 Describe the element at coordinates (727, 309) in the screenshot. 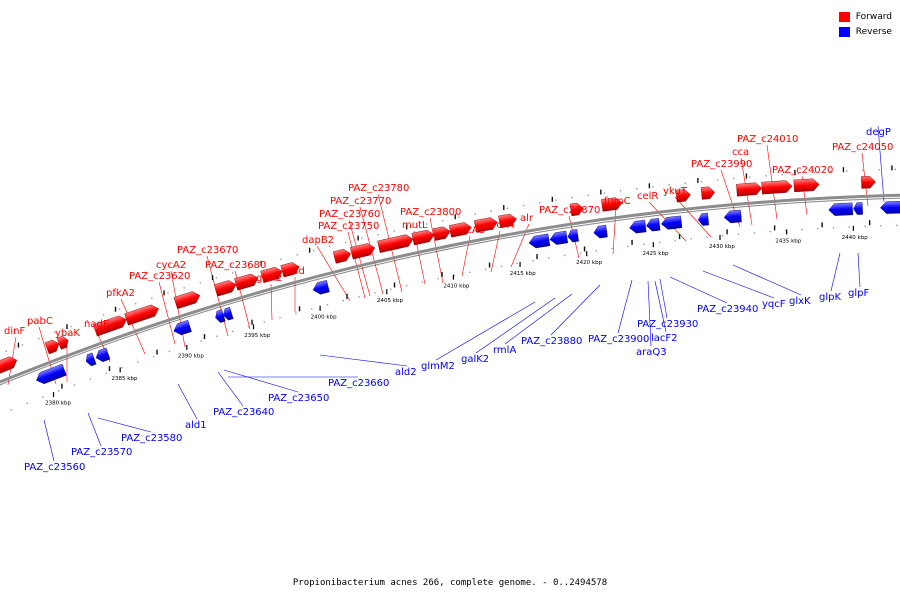

I see `reverse-gene-label: PAZ_c23940` at that location.